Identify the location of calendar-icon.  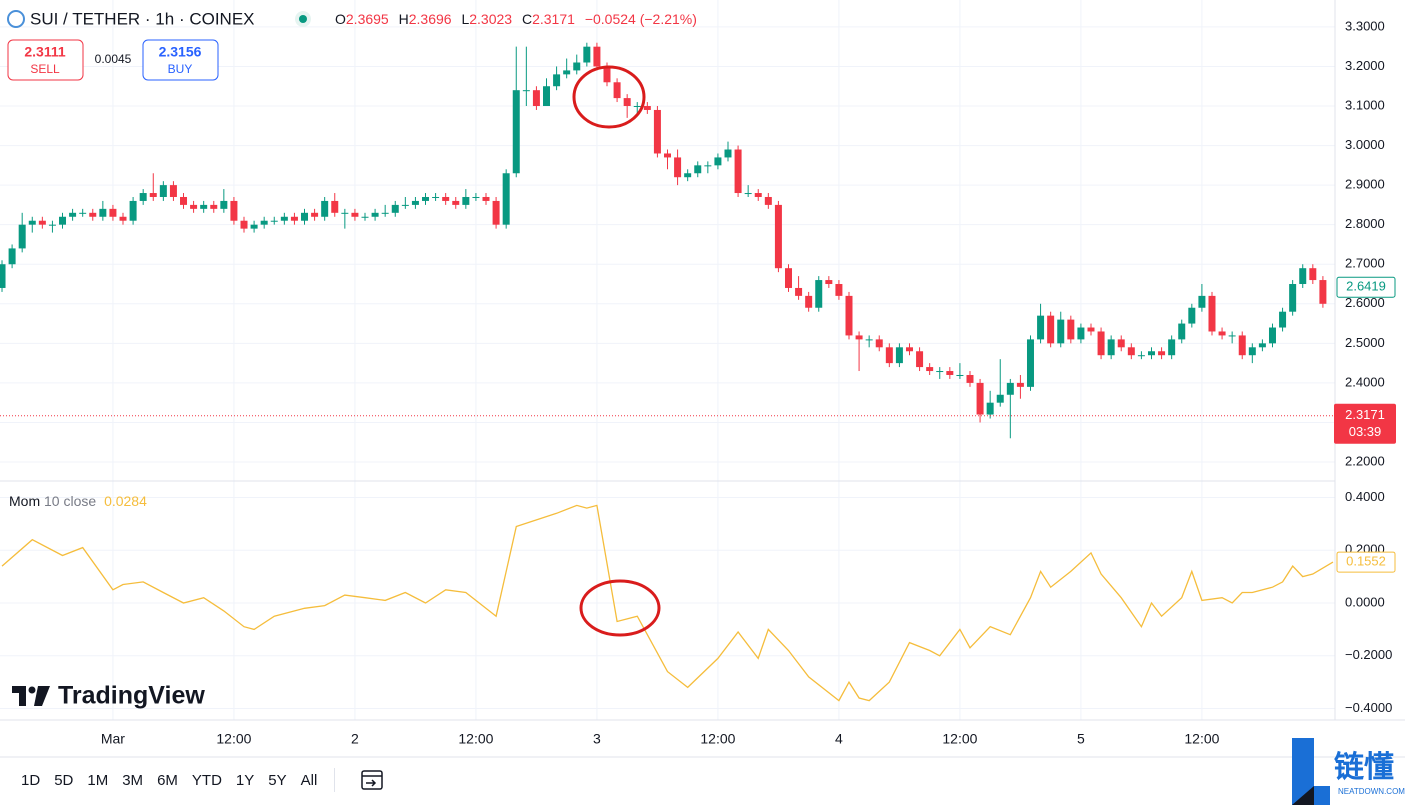
(371, 783).